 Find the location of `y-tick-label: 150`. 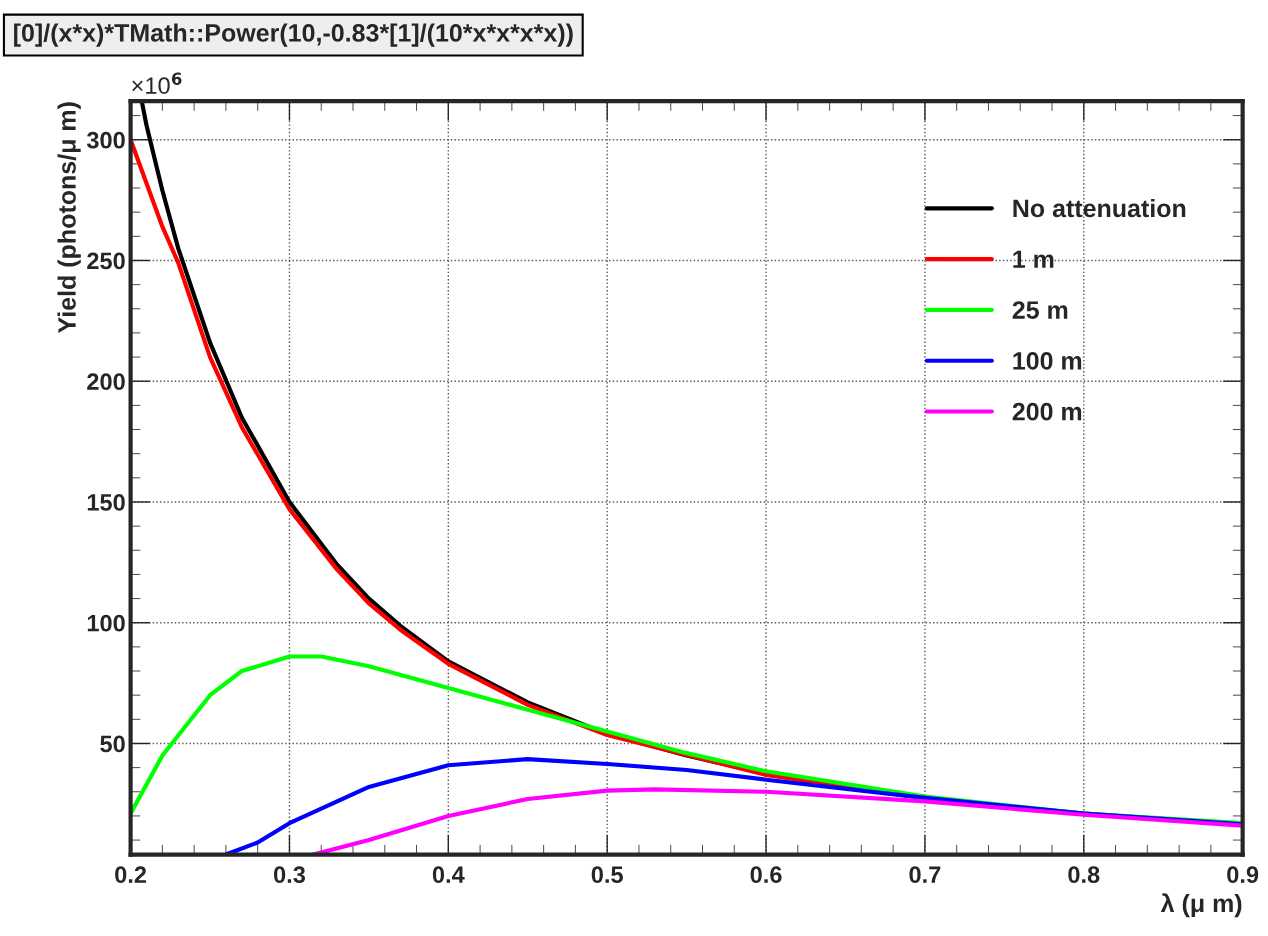

y-tick-label: 150 is located at coordinates (106, 502).